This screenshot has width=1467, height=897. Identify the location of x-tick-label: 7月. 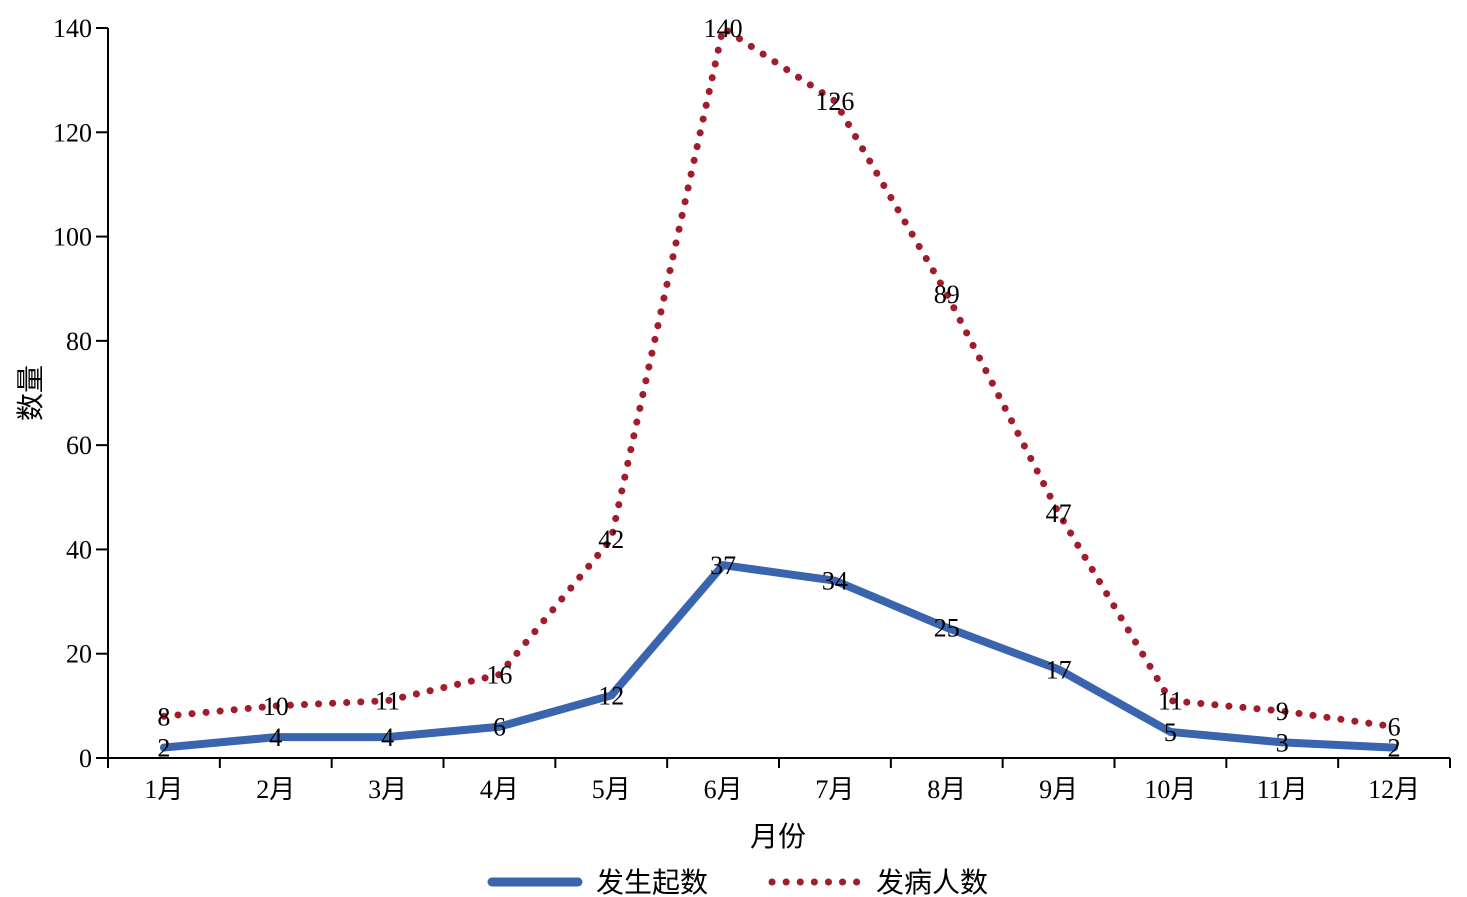
(834, 789).